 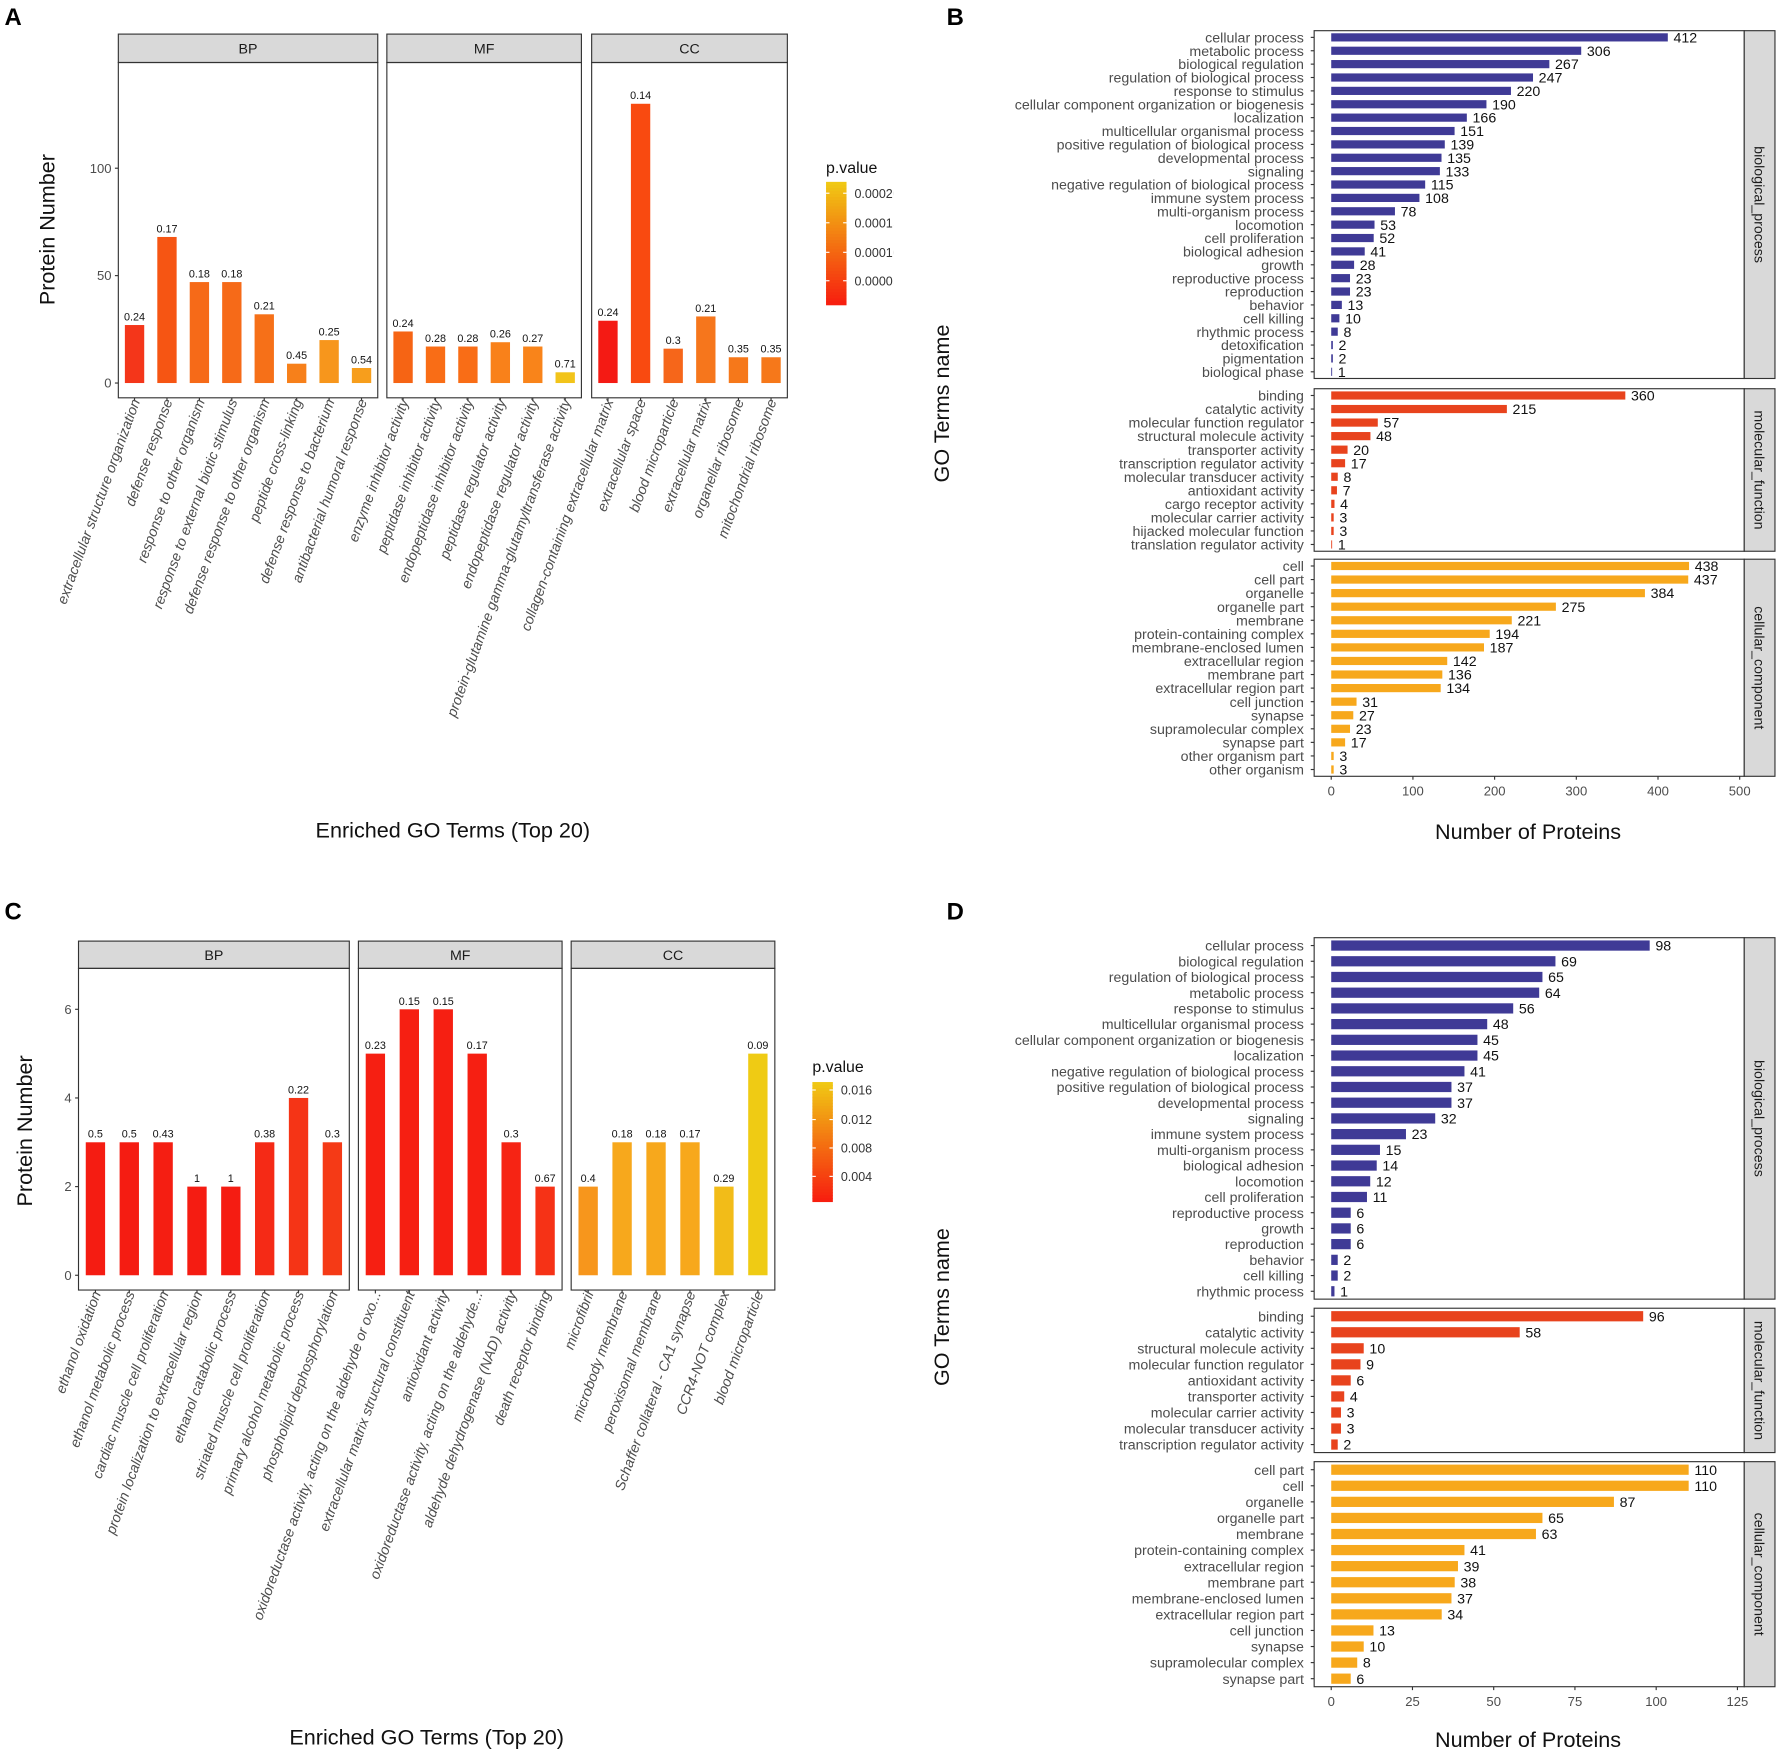 I want to click on bar-ratio-label: 1, so click(x=197, y=1179).